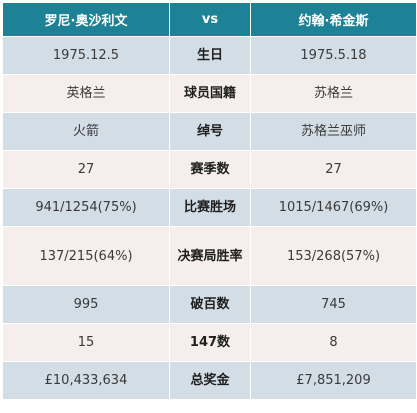  I want to click on right-value: 8, so click(333, 342).